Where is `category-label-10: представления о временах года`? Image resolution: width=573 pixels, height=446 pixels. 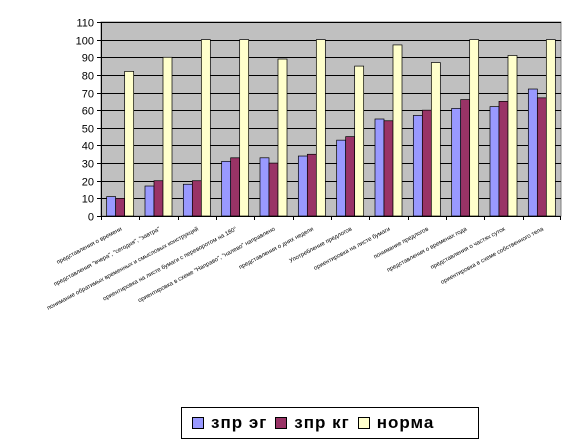
category-label-10: представления о временах года is located at coordinates (427, 250).